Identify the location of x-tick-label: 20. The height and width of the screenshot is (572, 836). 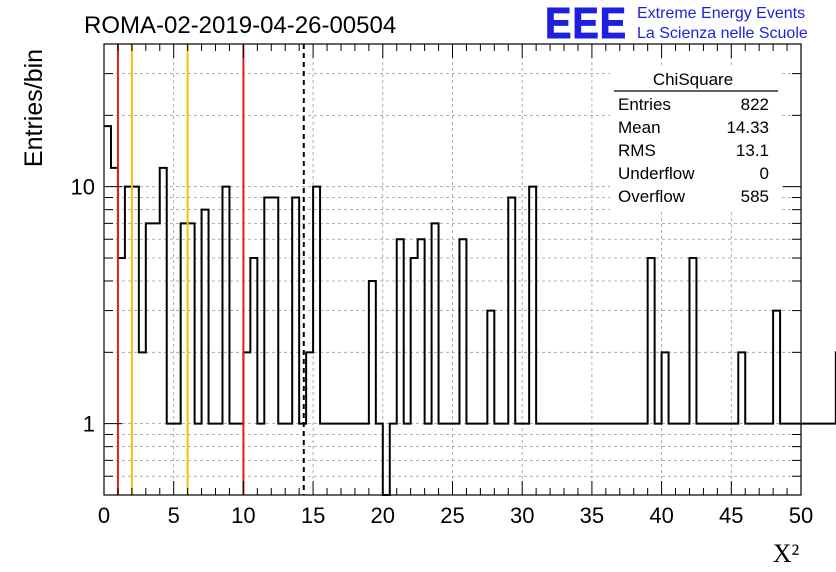
(383, 515).